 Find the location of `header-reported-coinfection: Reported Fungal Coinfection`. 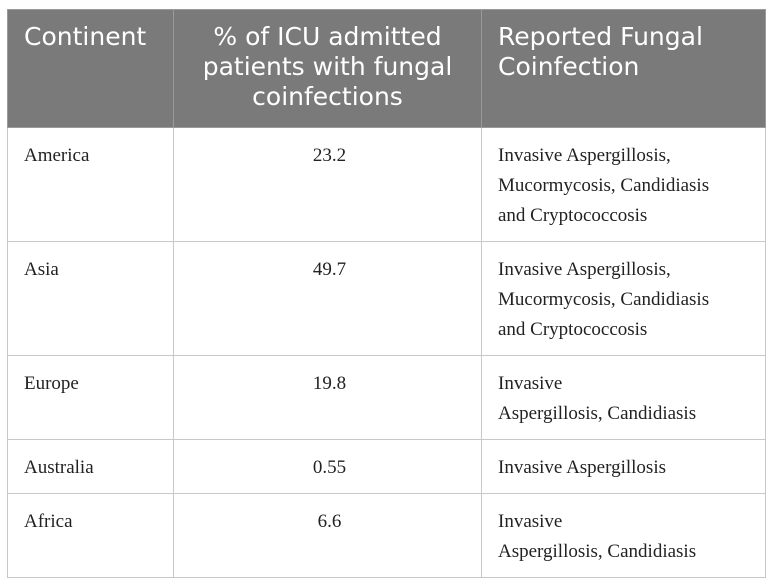

header-reported-coinfection: Reported Fungal Coinfection is located at coordinates (623, 68).